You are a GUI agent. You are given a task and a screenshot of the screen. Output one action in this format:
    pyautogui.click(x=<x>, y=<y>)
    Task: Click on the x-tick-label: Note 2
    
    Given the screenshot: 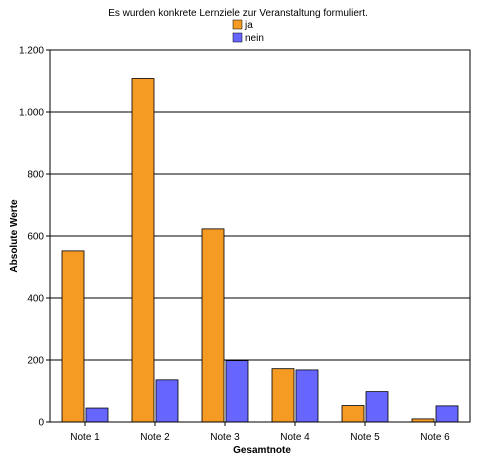 What is the action you would take?
    pyautogui.click(x=155, y=437)
    